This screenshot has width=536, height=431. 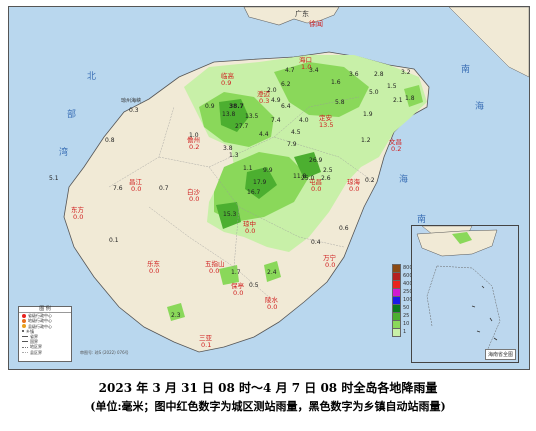 I want to click on station-value: 1.8, so click(x=410, y=98).